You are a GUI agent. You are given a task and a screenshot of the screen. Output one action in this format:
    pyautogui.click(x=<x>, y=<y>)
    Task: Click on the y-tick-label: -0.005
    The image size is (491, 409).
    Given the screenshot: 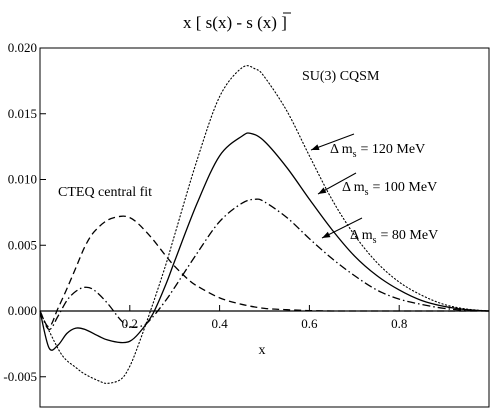 What is the action you would take?
    pyautogui.click(x=20, y=376)
    